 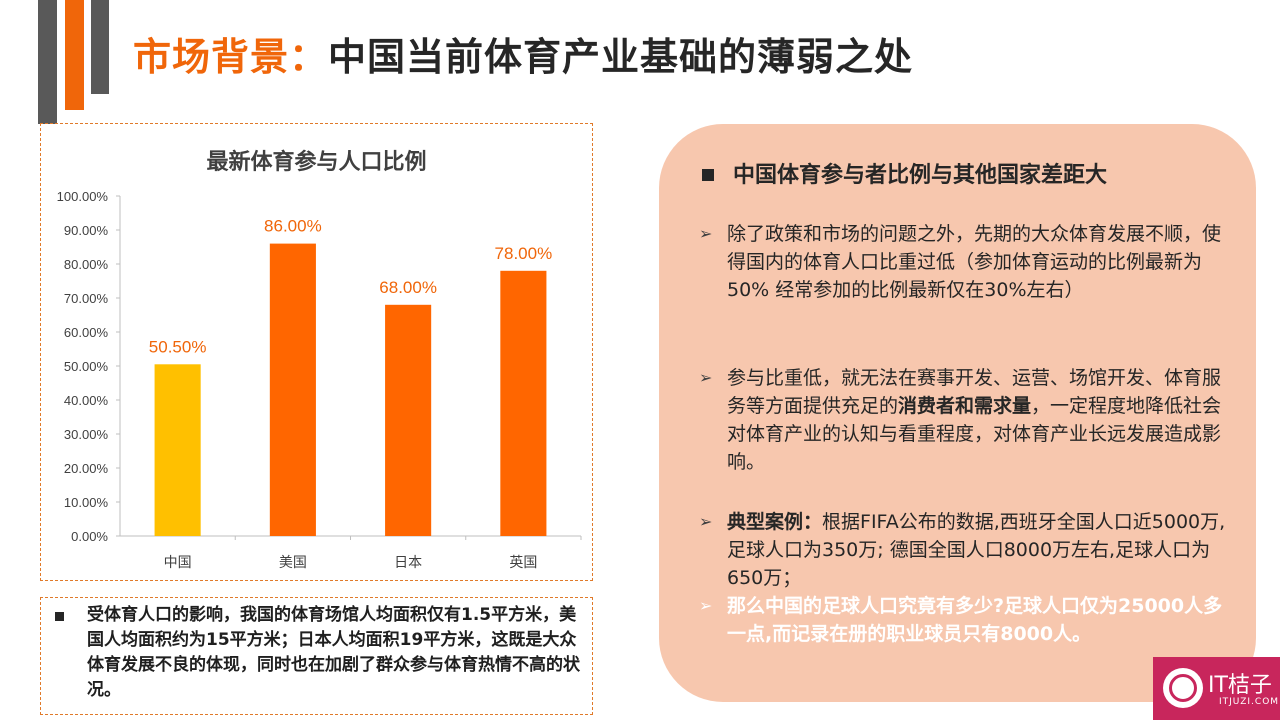 I want to click on y-tick-label: 70.00%, so click(x=86, y=298).